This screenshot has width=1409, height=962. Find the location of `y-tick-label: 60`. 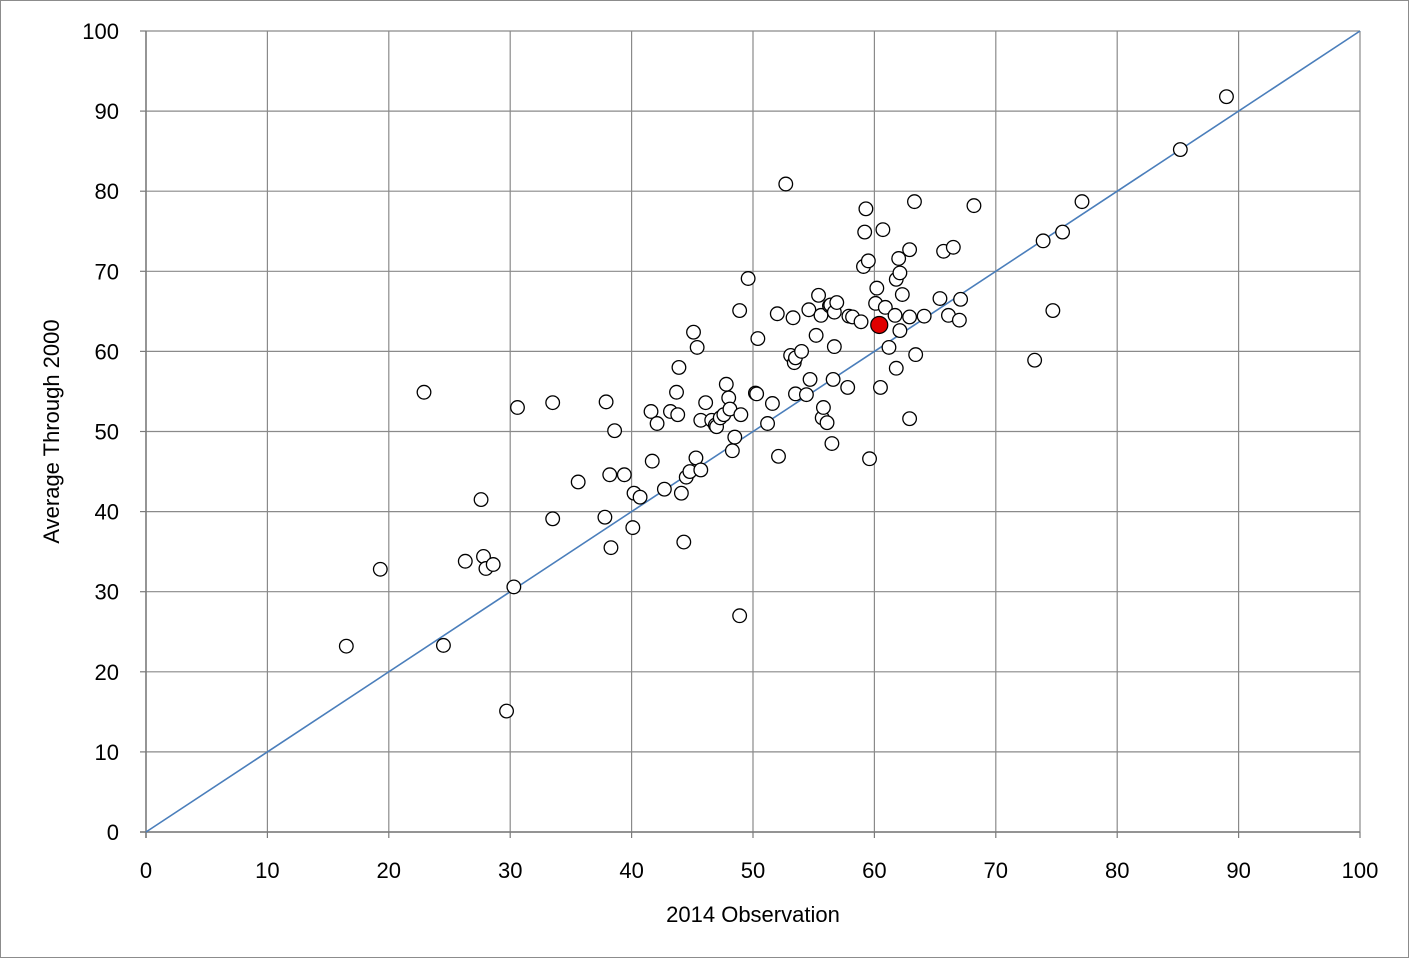

y-tick-label: 60 is located at coordinates (107, 351).